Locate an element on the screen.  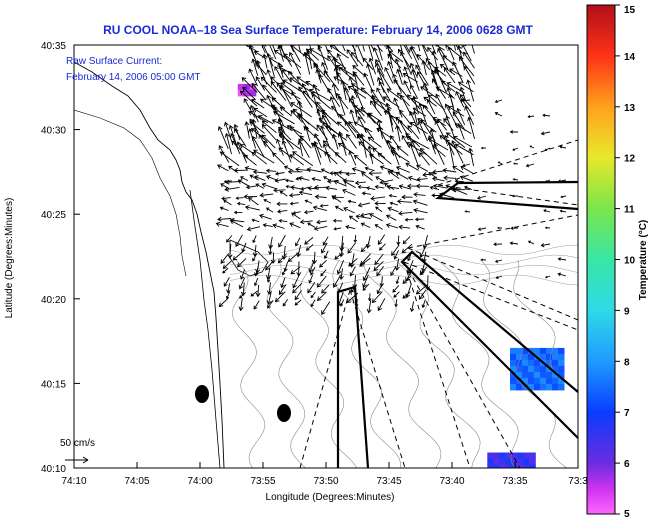
colorbar is located at coordinates (601, 259).